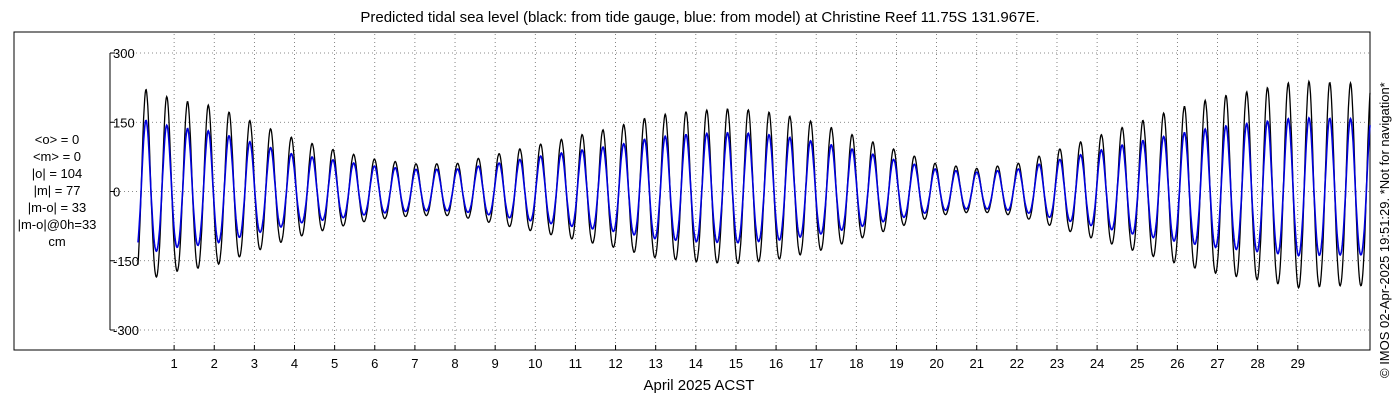 This screenshot has height=400, width=1400. Describe the element at coordinates (124, 53) in the screenshot. I see `y-tick-label: 300` at that location.